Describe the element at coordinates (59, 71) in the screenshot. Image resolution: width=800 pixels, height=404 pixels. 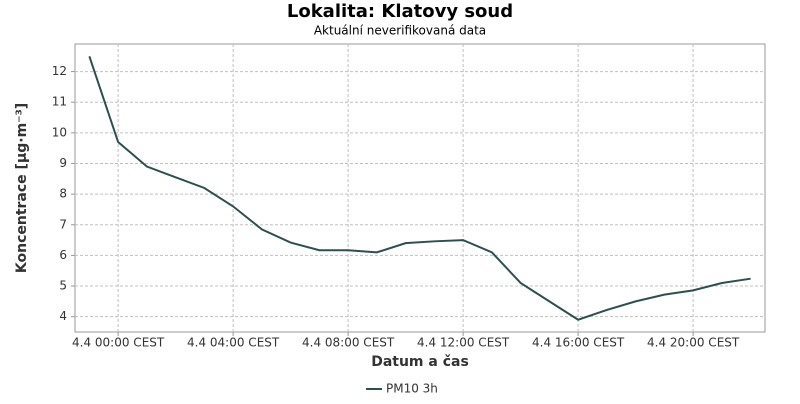
I see `y-tick-label: 12` at that location.